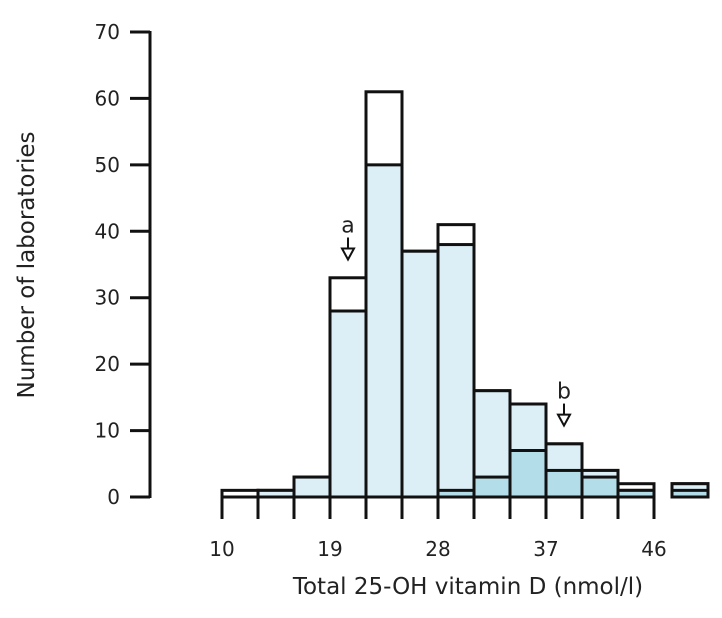 Image resolution: width=722 pixels, height=618 pixels. Describe the element at coordinates (107, 364) in the screenshot. I see `y-tick-label: 20` at that location.